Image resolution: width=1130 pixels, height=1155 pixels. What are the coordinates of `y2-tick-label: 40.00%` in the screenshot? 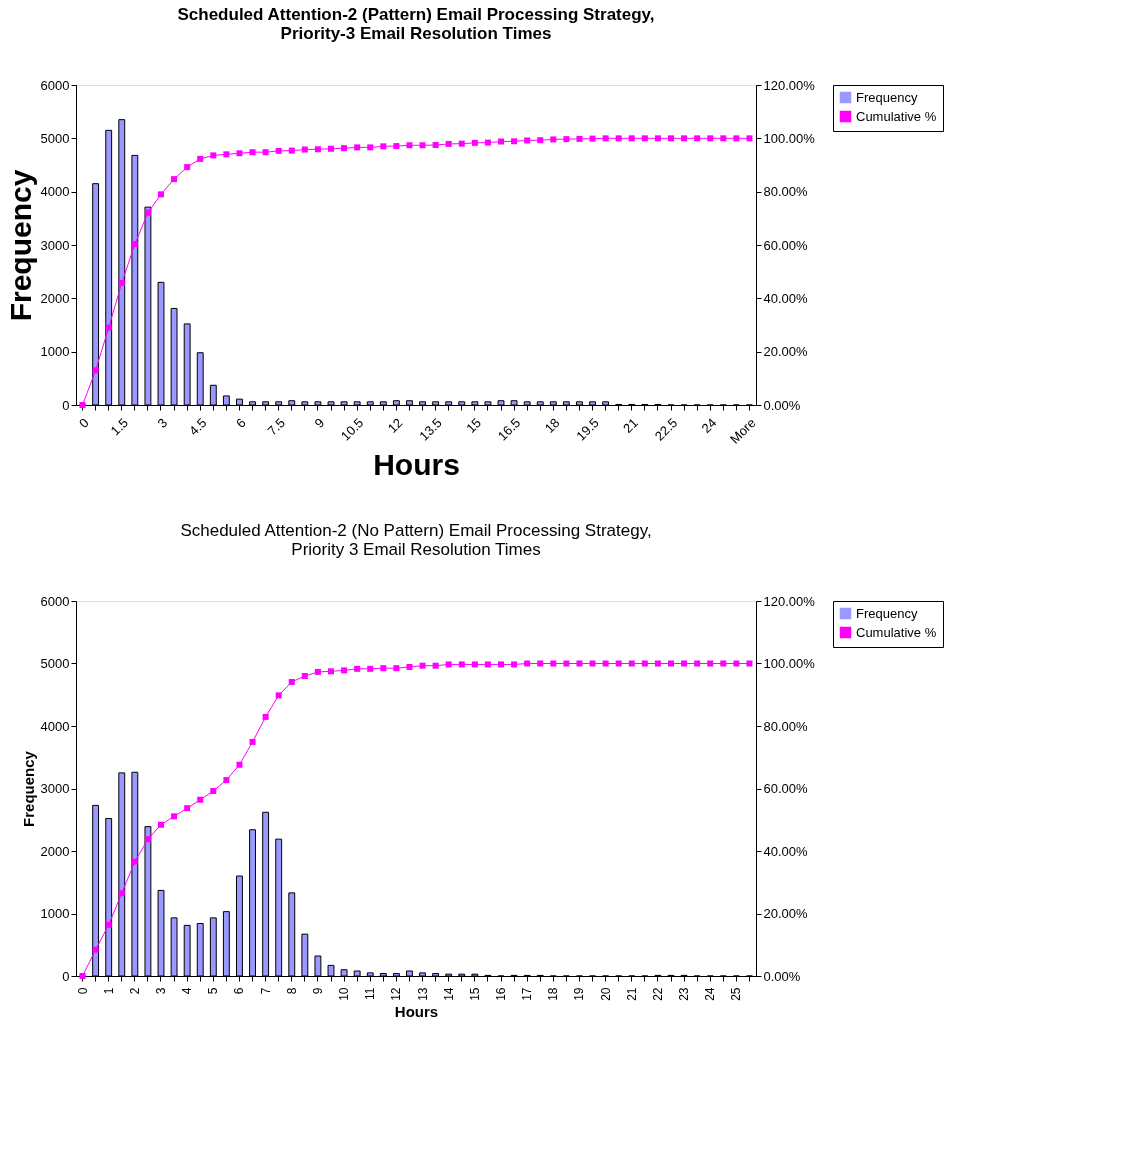 It's located at (786, 298).